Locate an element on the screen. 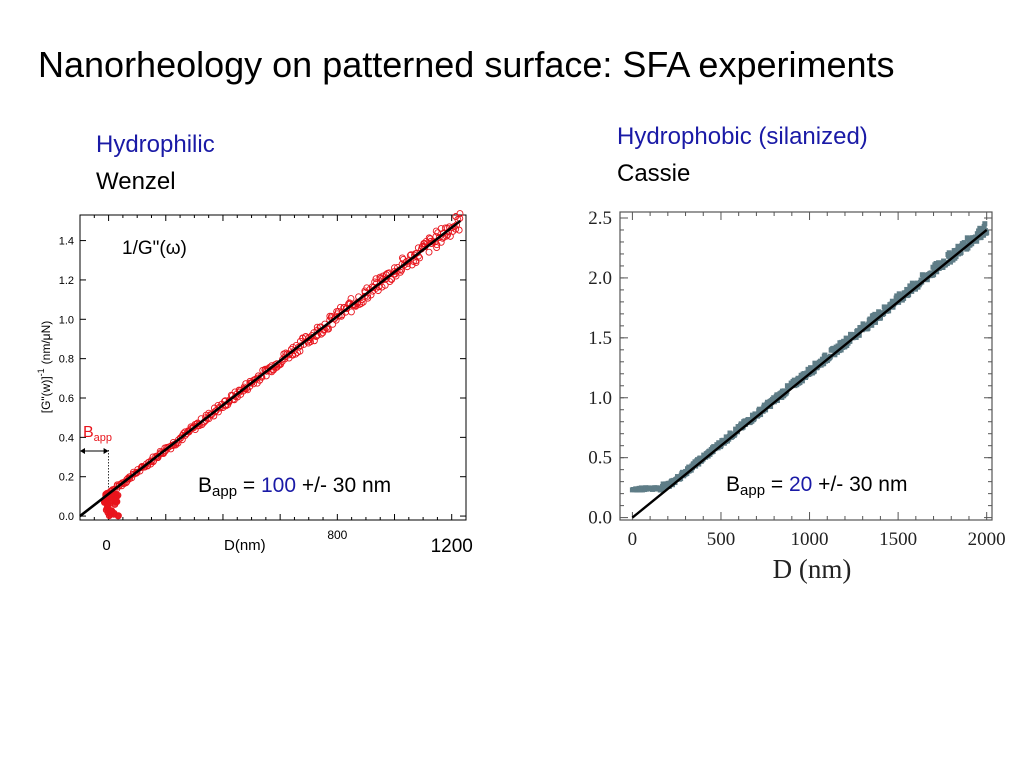 The width and height of the screenshot is (1024, 768). bapp-label: Bapp is located at coordinates (97, 434).